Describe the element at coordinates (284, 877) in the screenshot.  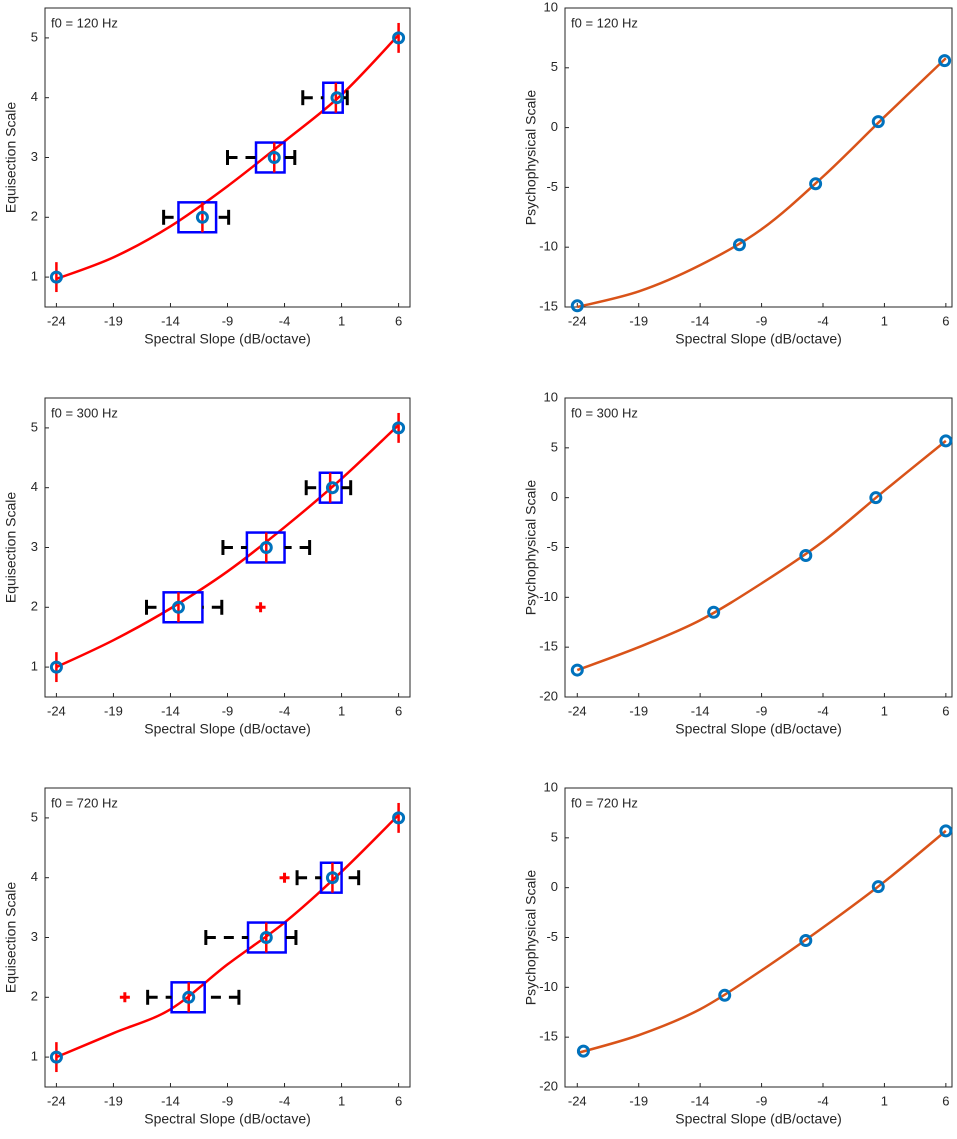
I see `outlier` at that location.